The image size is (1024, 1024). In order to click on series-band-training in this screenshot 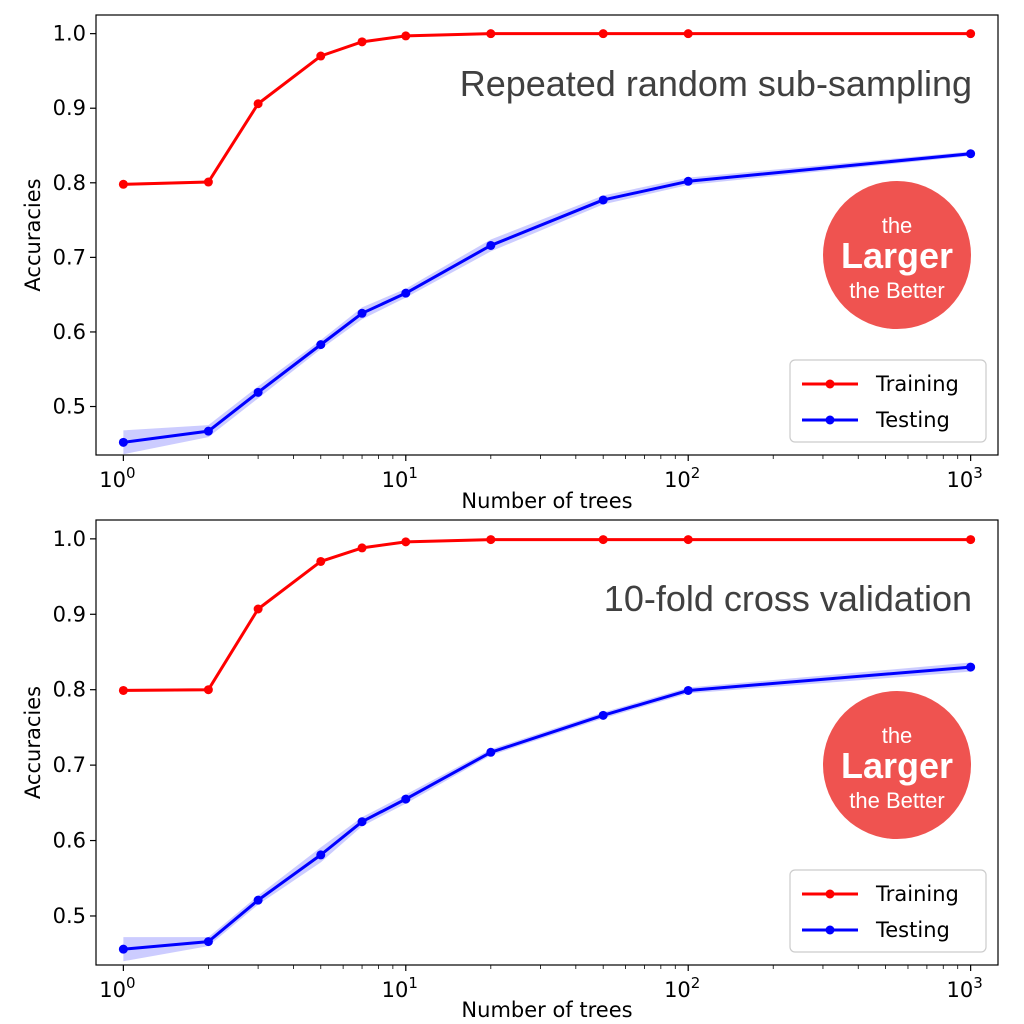, I will do `click(547, 109)`.